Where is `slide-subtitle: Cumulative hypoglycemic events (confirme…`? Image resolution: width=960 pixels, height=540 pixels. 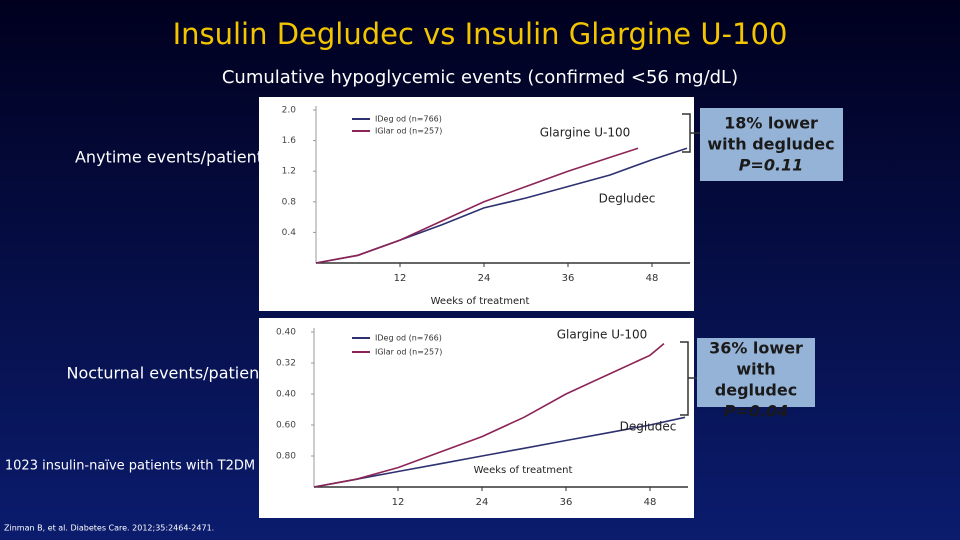 slide-subtitle: Cumulative hypoglycemic events (confirme… is located at coordinates (480, 77).